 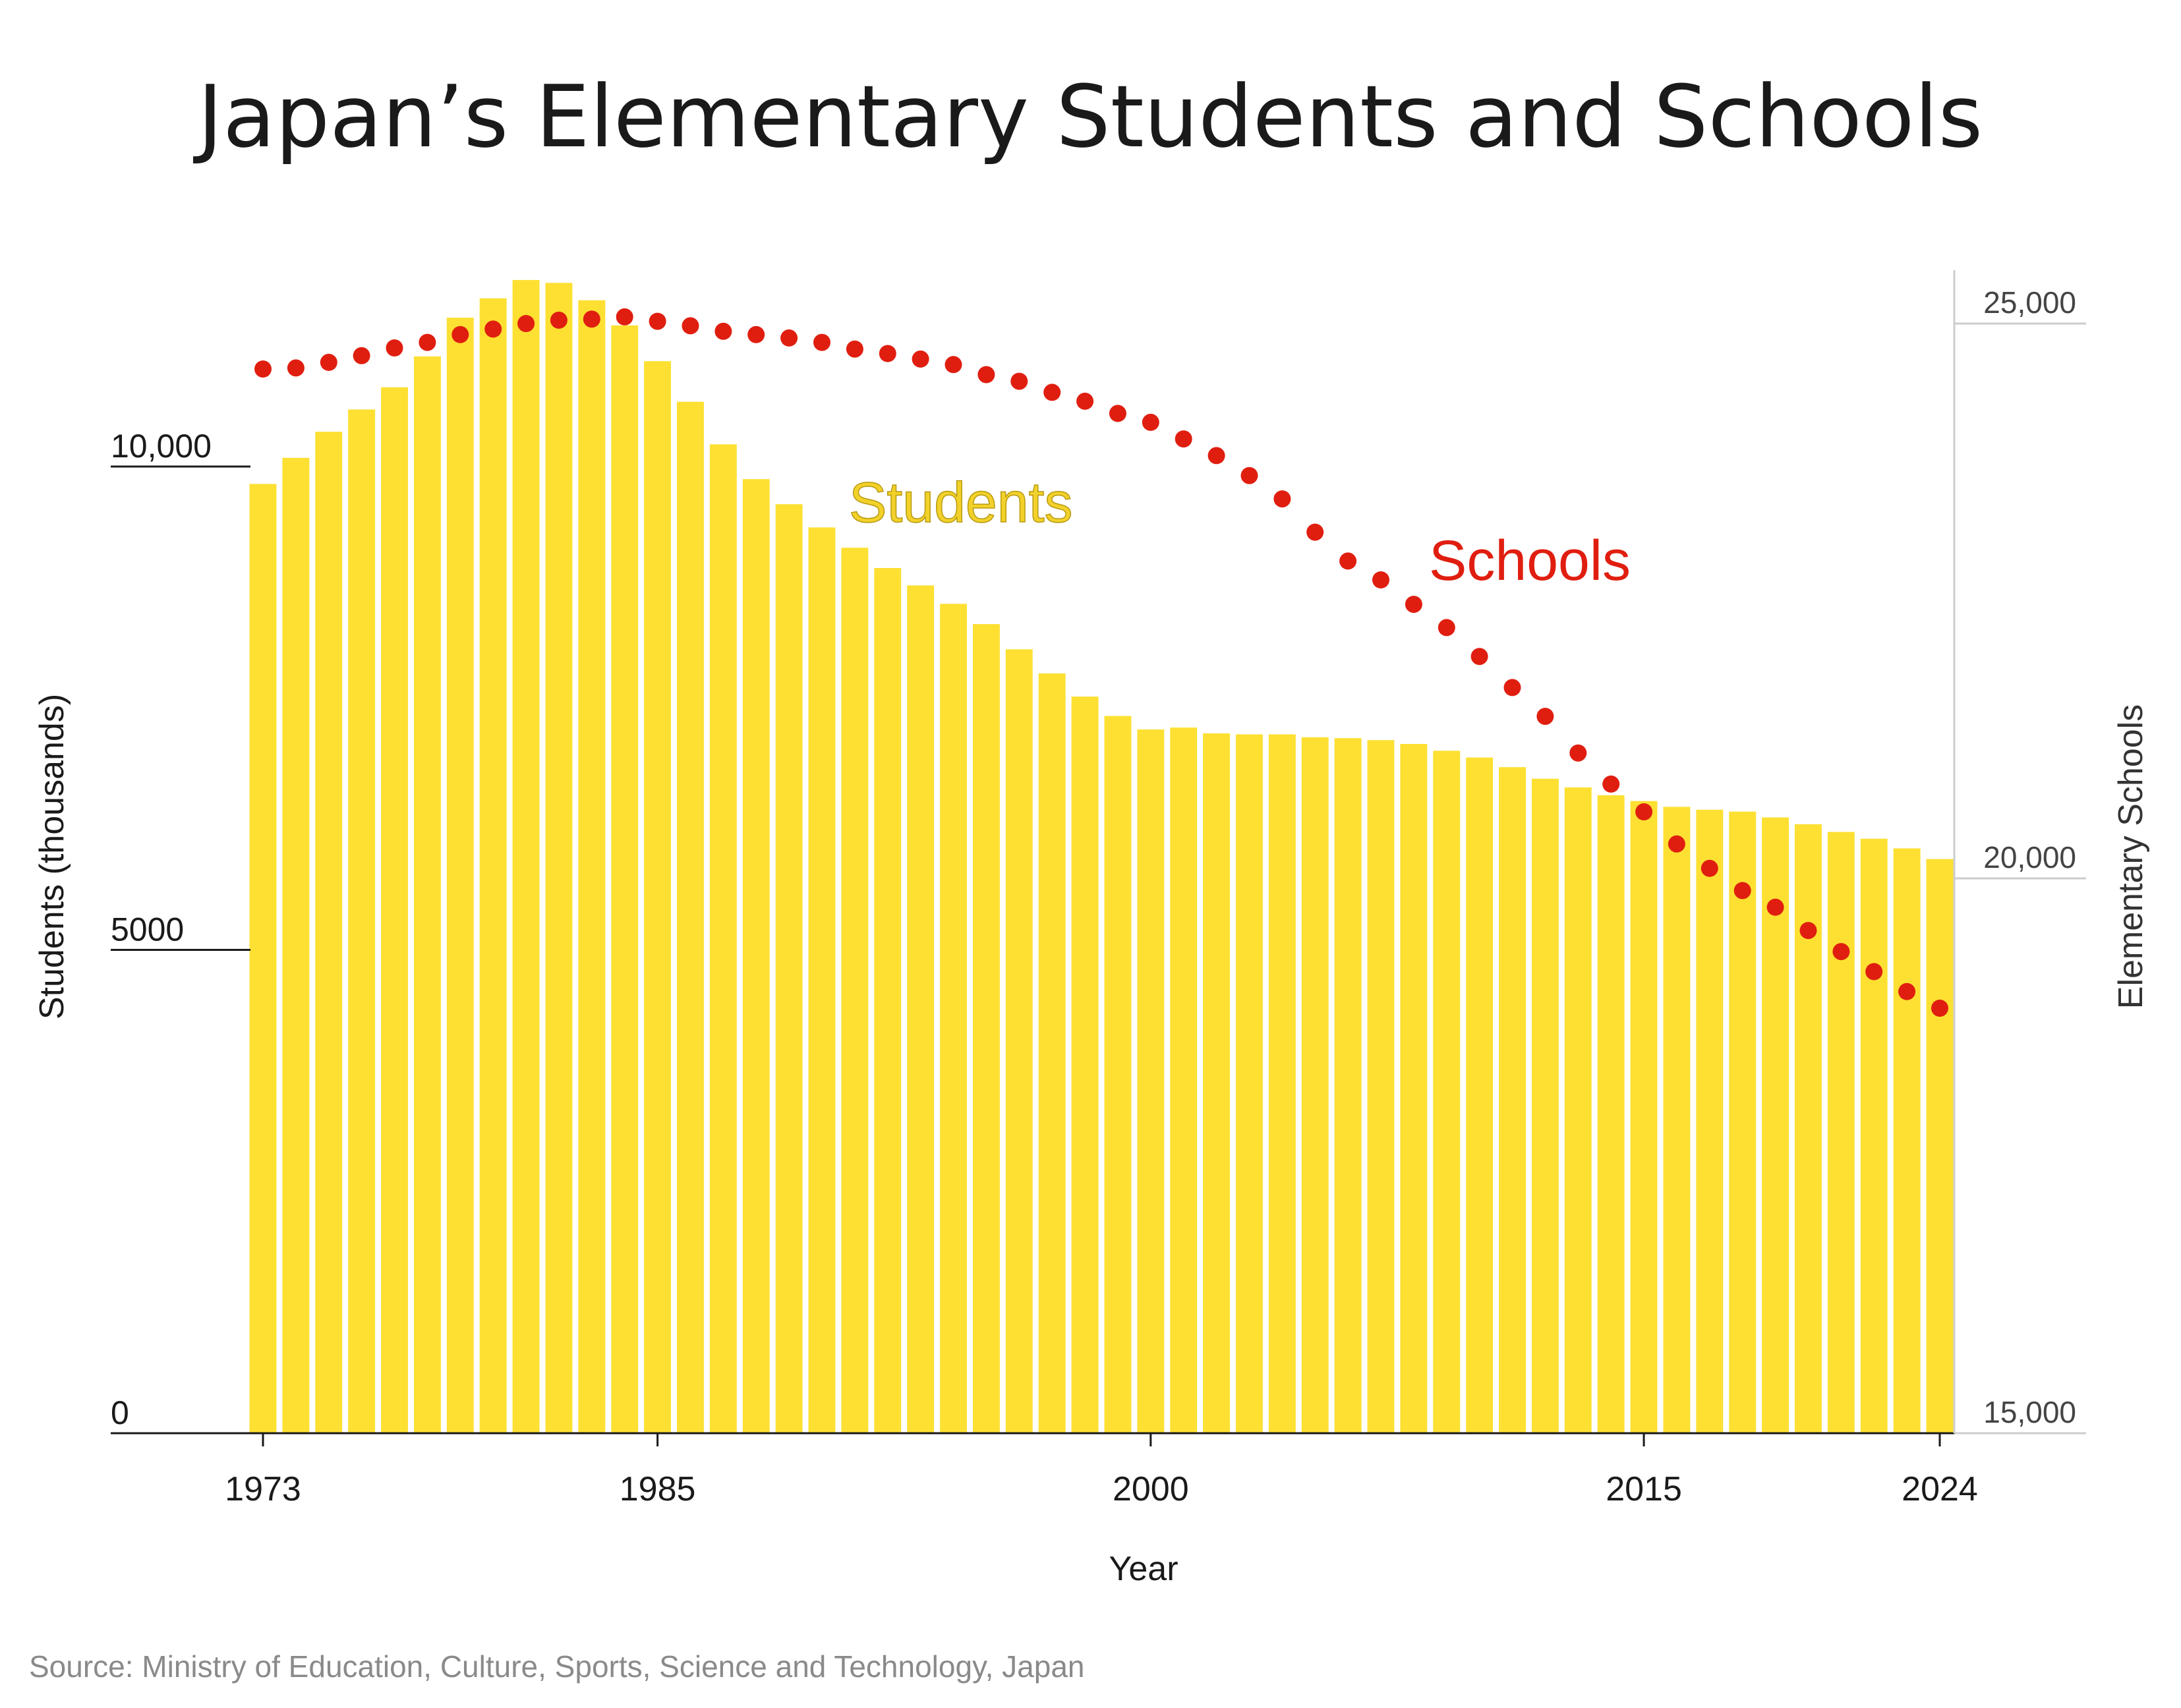 I want to click on x-tick-label: 2000, so click(x=1151, y=1489).